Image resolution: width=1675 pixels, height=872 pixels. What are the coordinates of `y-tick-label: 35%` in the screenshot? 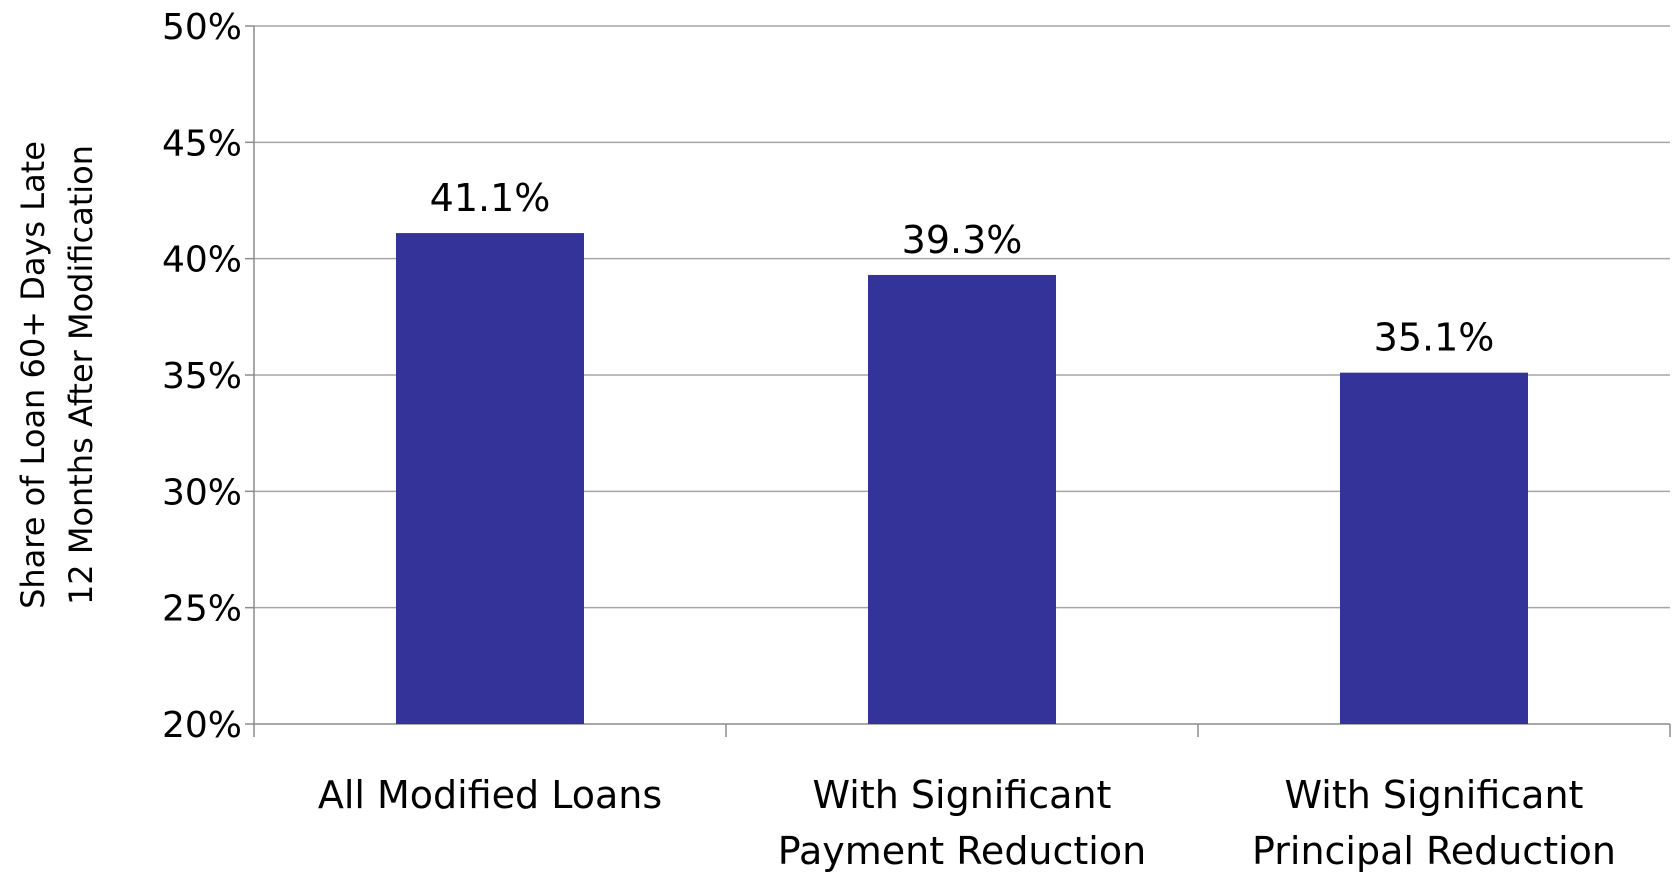 It's located at (202, 376).